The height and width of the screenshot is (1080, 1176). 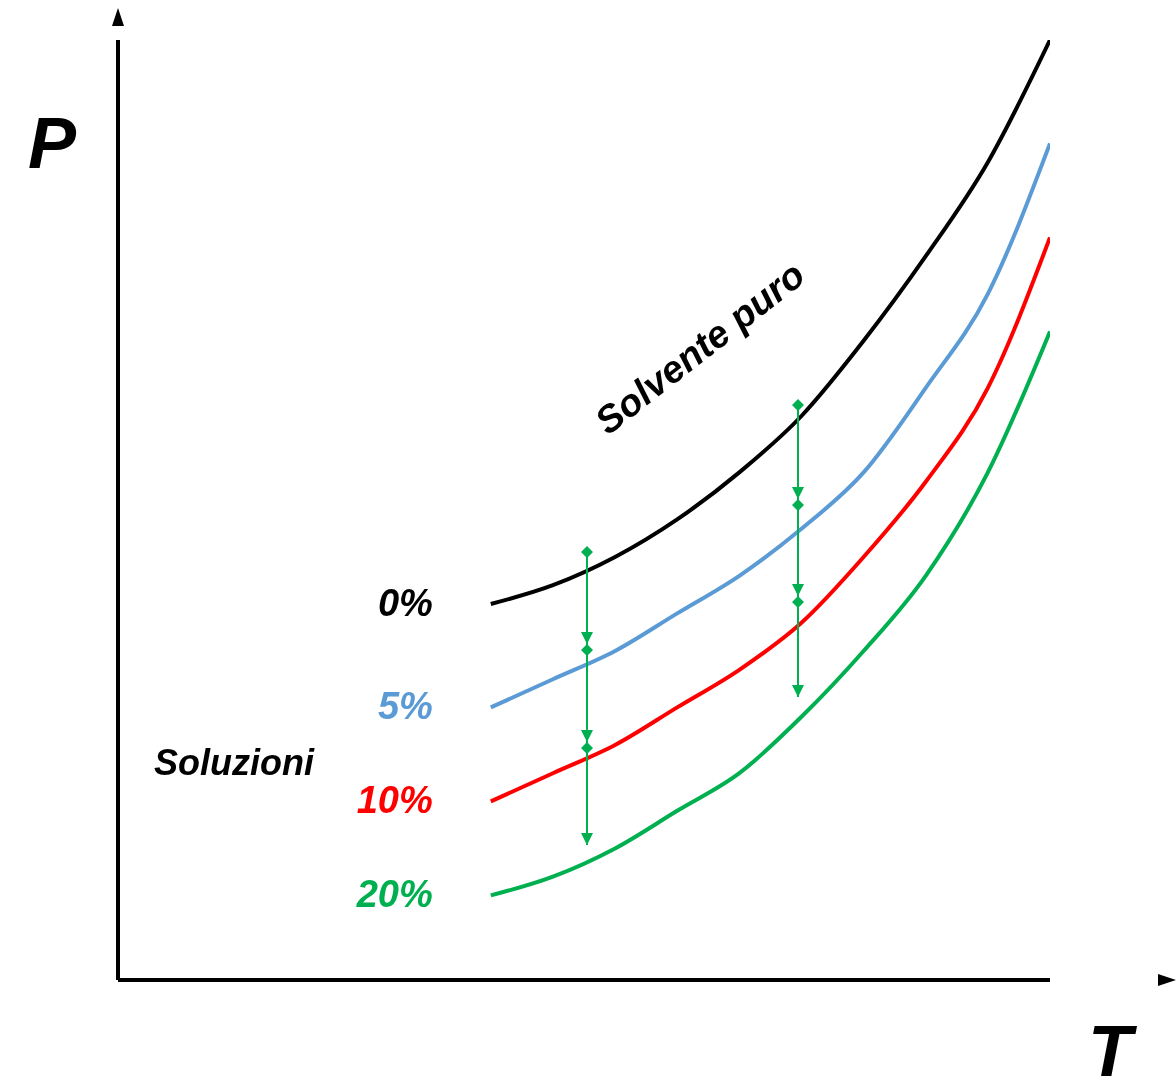 I want to click on series-label: 0%, so click(x=405, y=603).